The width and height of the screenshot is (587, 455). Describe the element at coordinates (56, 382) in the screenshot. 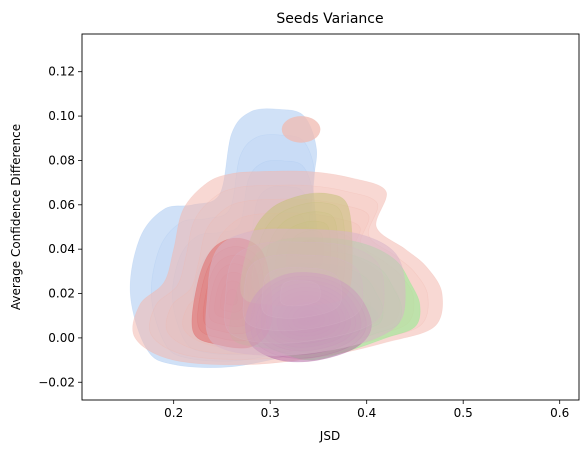

I see `y-tick-label: −0.02` at that location.